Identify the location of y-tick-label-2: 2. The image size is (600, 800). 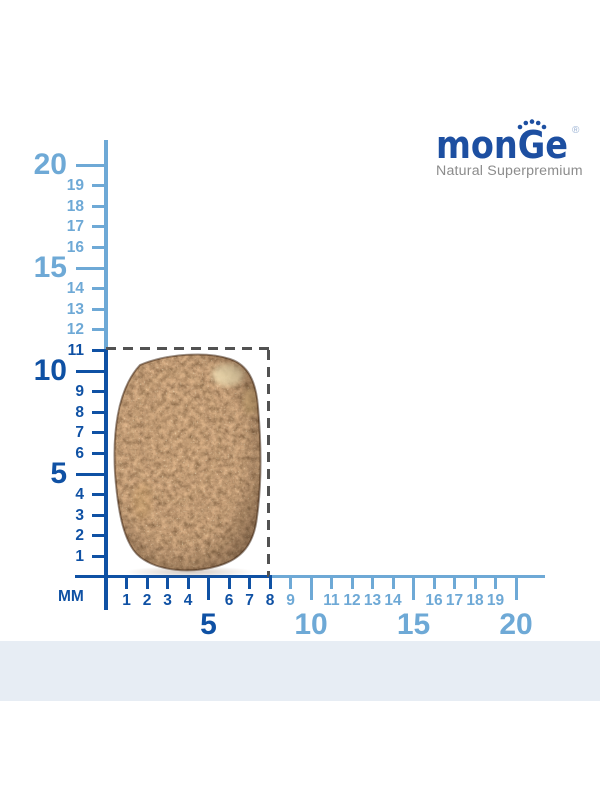
(79, 536).